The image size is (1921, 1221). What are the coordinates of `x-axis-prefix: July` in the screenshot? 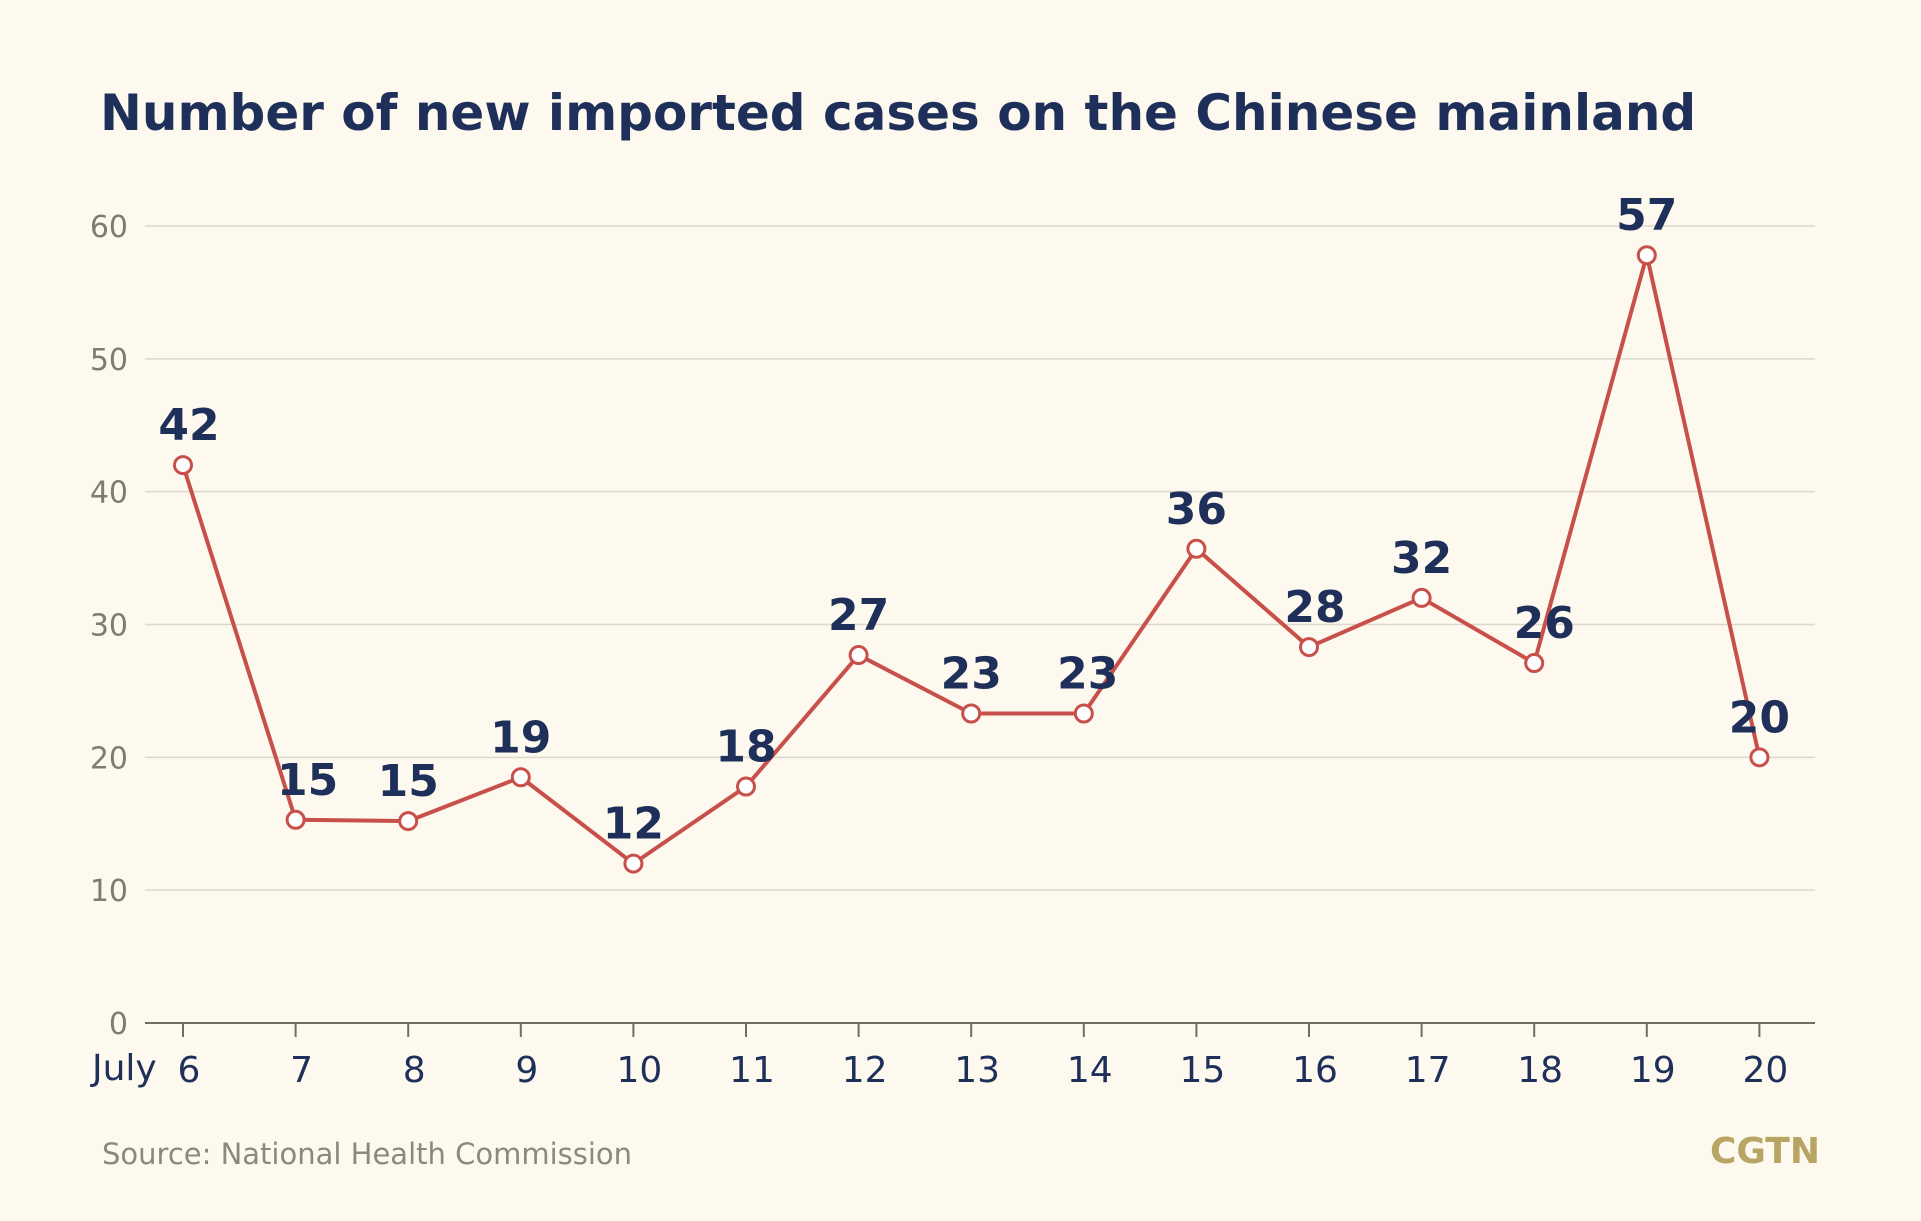 It's located at (123, 1068).